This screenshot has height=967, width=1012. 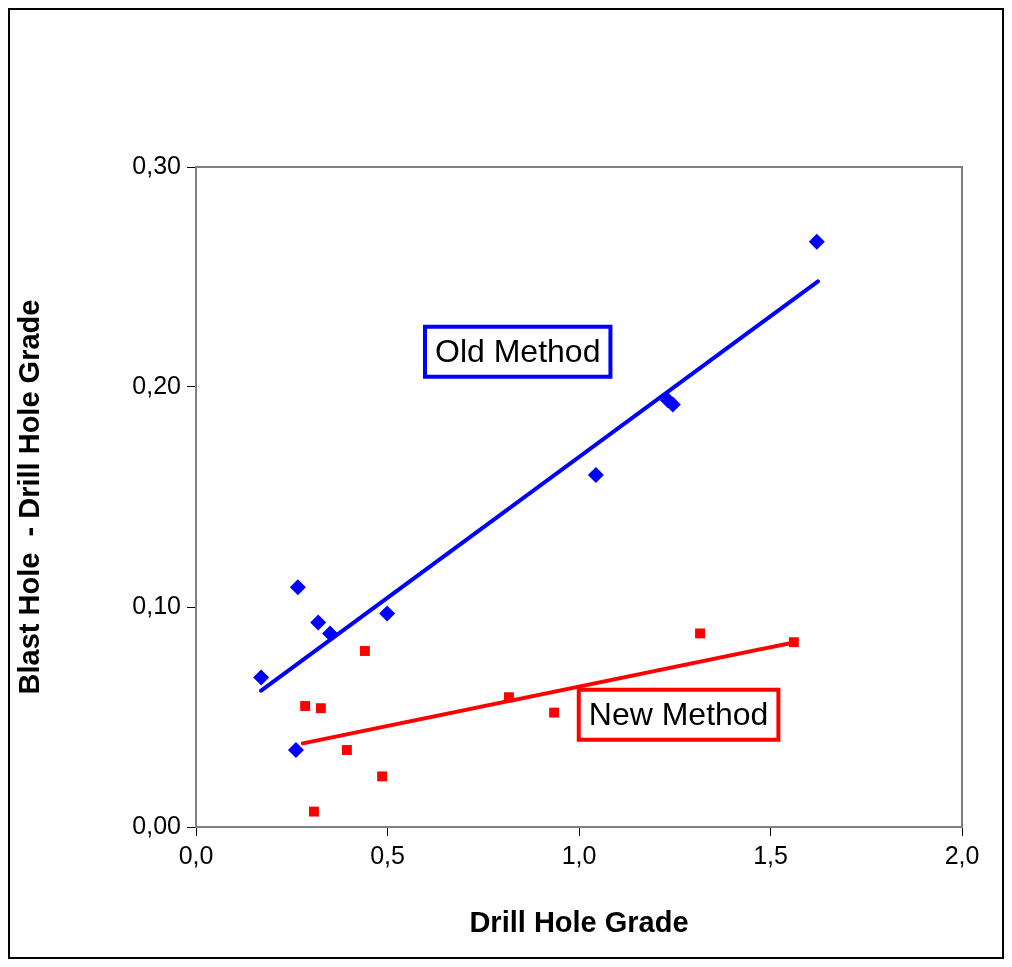 What do you see at coordinates (387, 854) in the screenshot?
I see `x-tick-label: 0,5` at bounding box center [387, 854].